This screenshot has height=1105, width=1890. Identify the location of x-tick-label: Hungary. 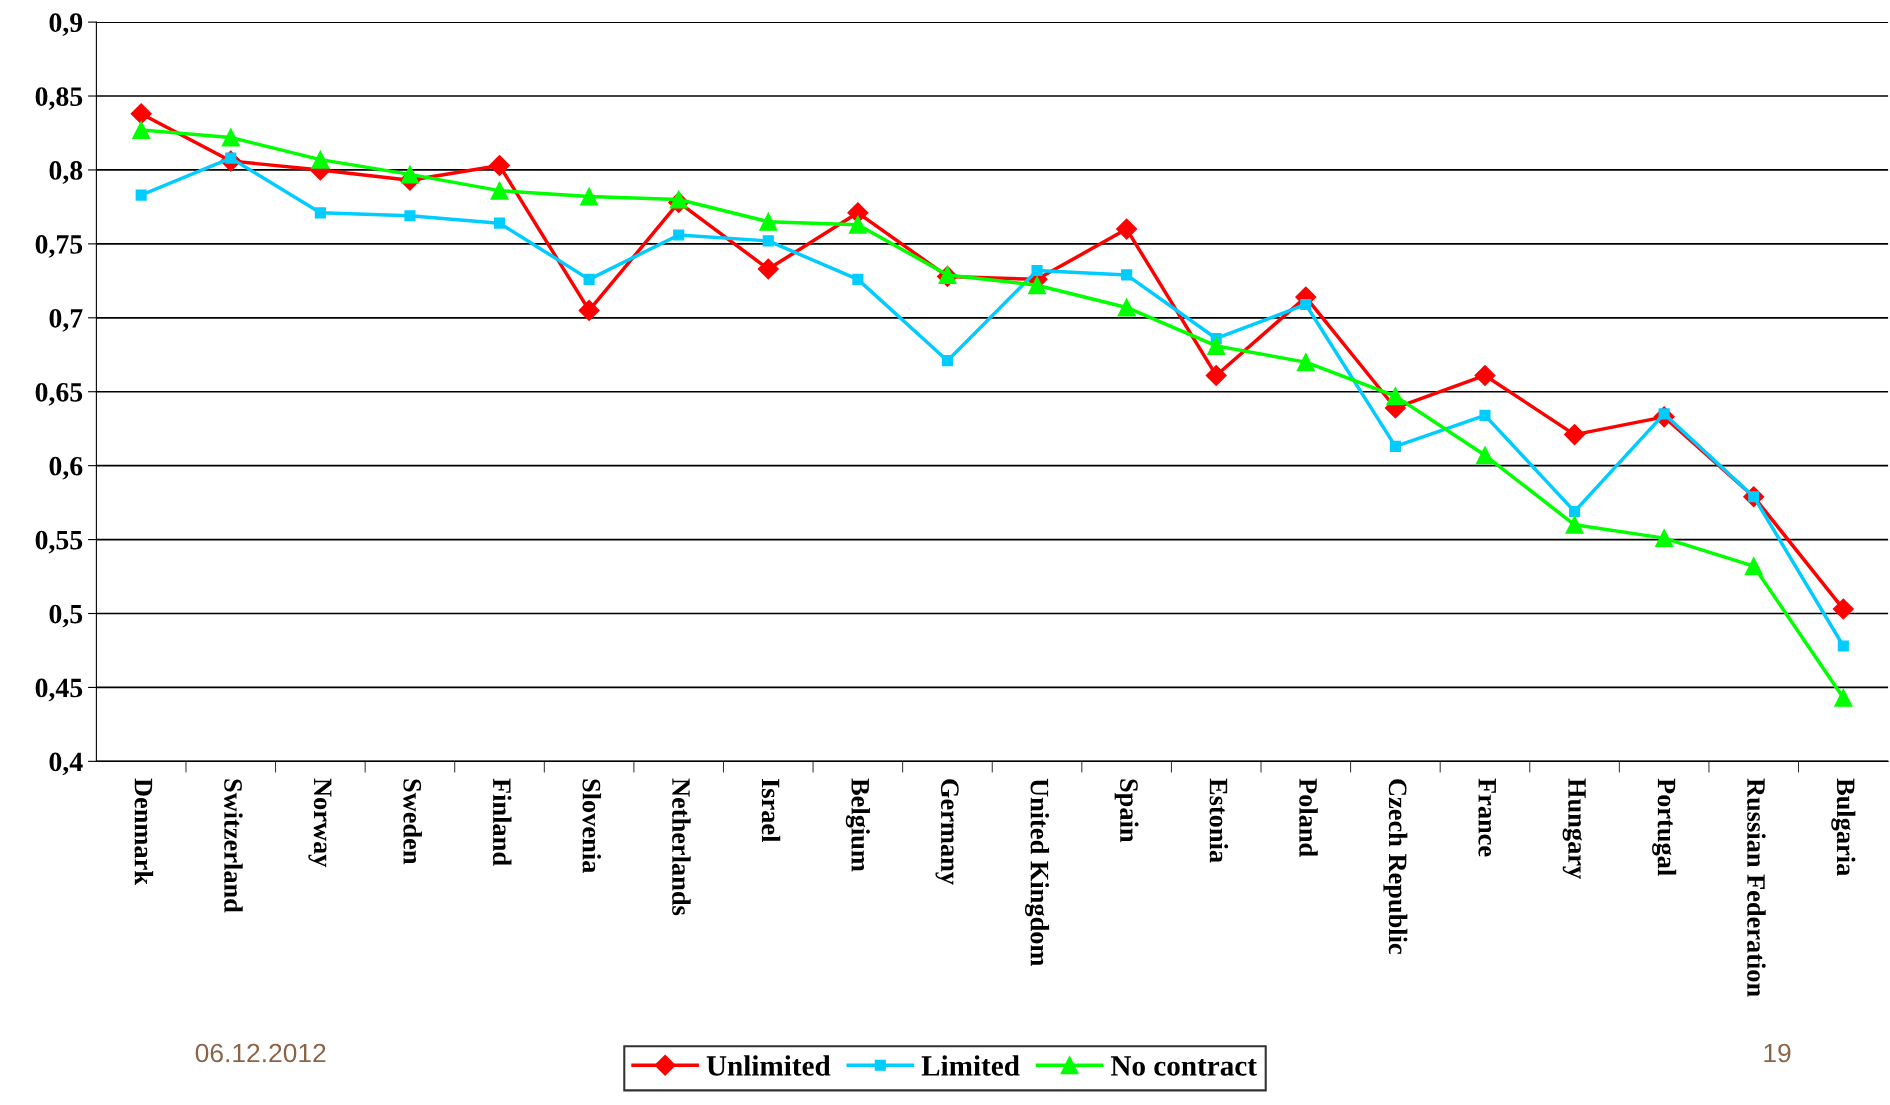
(1574, 828).